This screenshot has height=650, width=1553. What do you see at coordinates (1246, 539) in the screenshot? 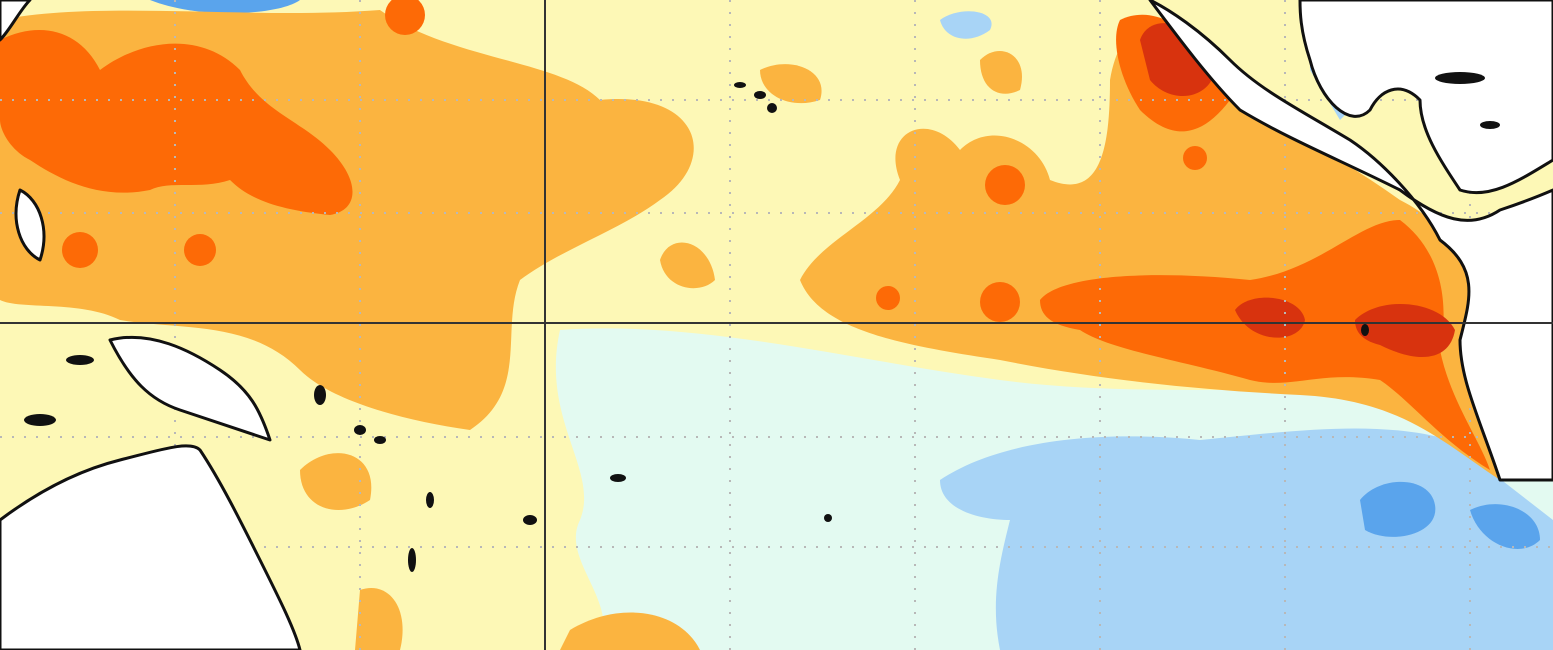
I see `light-blue-region` at bounding box center [1246, 539].